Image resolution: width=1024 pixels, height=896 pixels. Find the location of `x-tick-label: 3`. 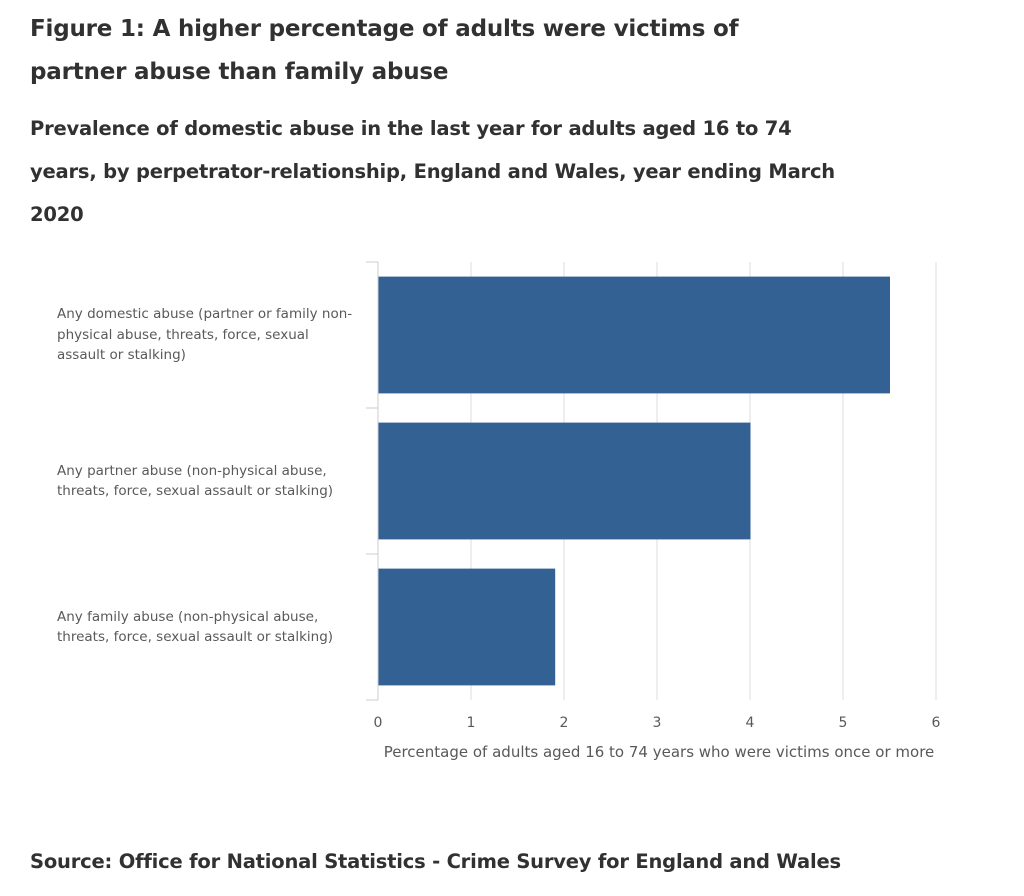

x-tick-label: 3 is located at coordinates (657, 723).